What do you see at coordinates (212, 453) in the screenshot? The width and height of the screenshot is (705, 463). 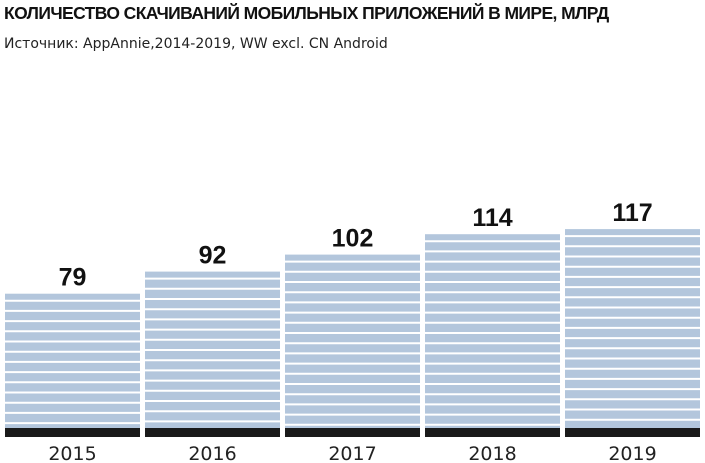 I see `category-label-2016: 2016` at bounding box center [212, 453].